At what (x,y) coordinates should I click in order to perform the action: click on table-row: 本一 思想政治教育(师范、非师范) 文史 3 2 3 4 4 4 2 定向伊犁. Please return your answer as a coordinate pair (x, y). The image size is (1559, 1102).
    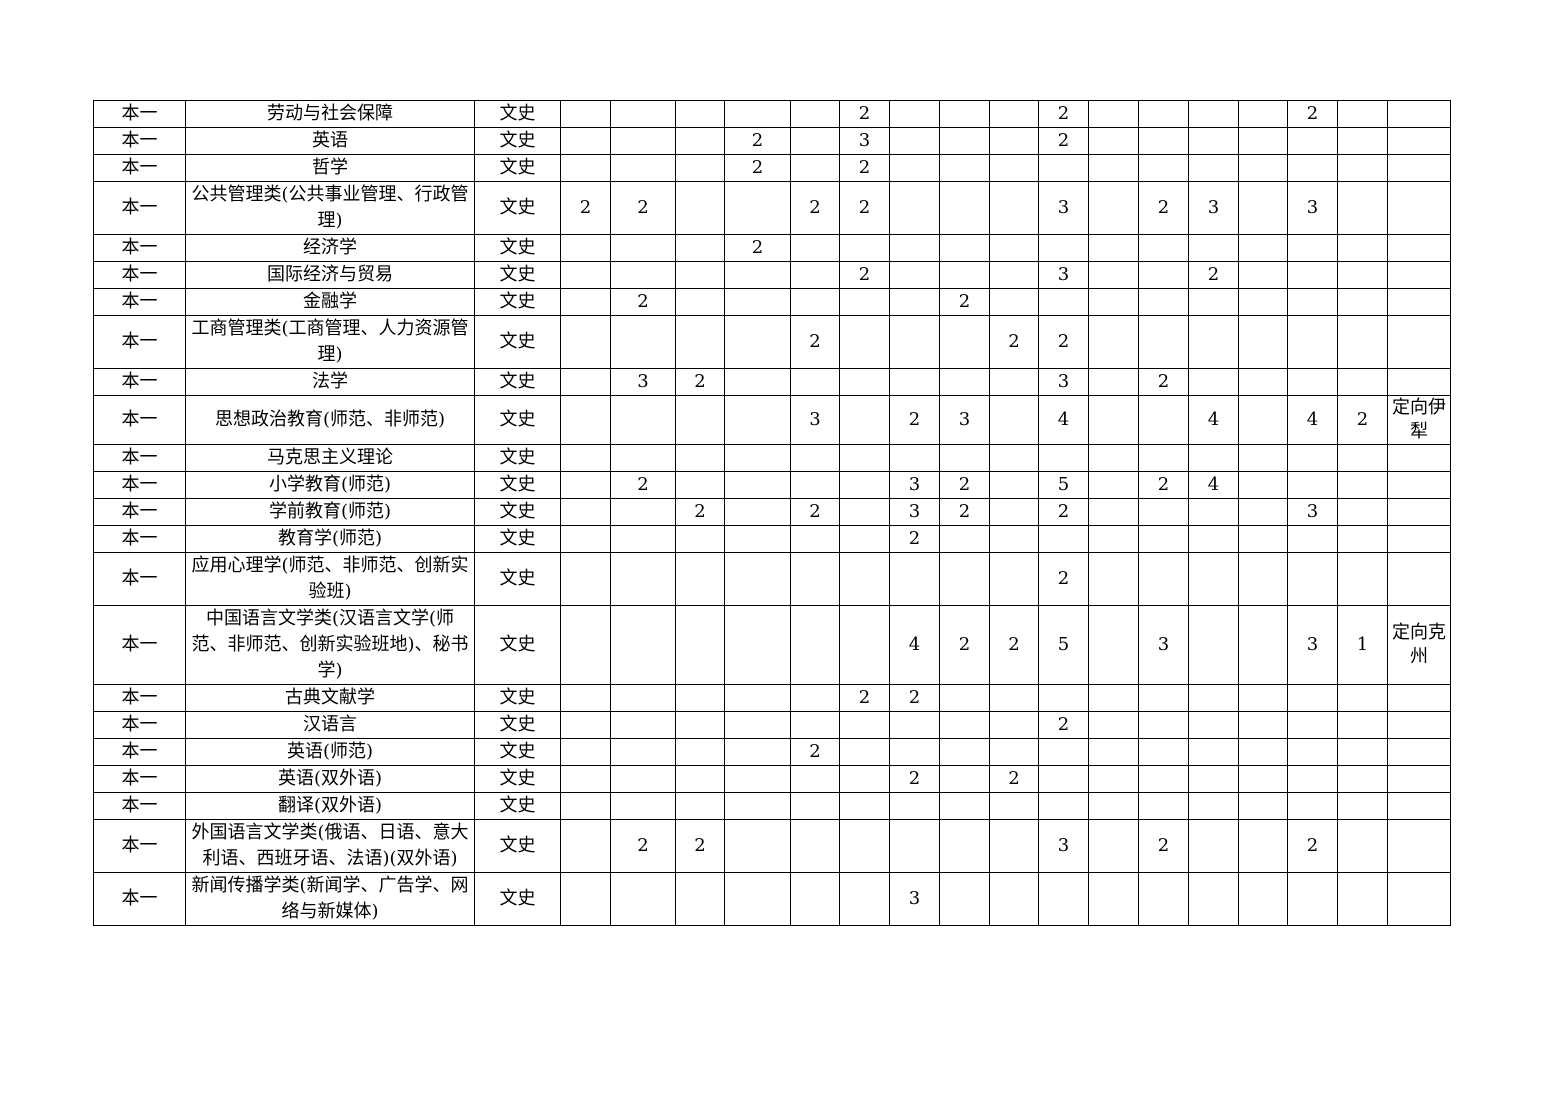
    Looking at the image, I should click on (772, 420).